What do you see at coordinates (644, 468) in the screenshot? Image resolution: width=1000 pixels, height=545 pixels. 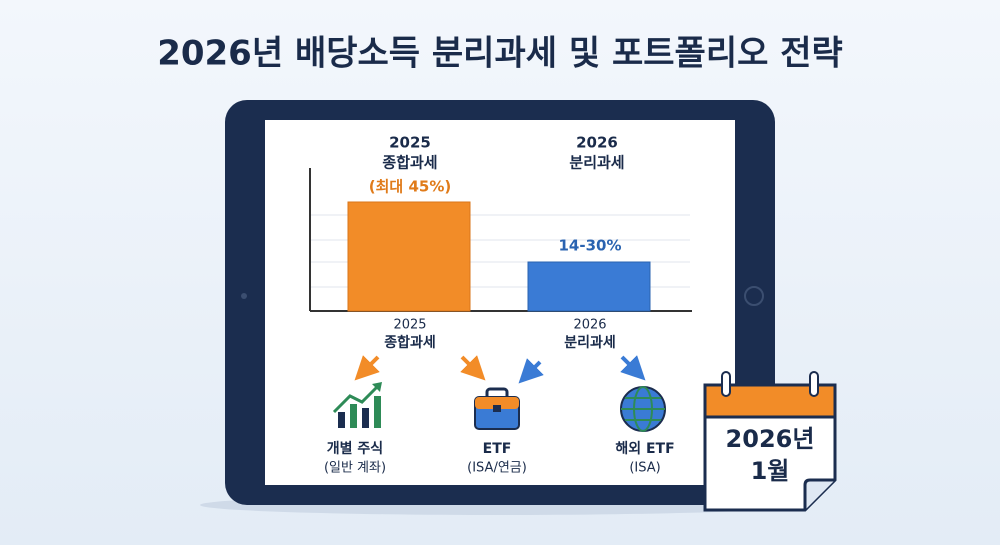 I see `item-note: (ISA)` at bounding box center [644, 468].